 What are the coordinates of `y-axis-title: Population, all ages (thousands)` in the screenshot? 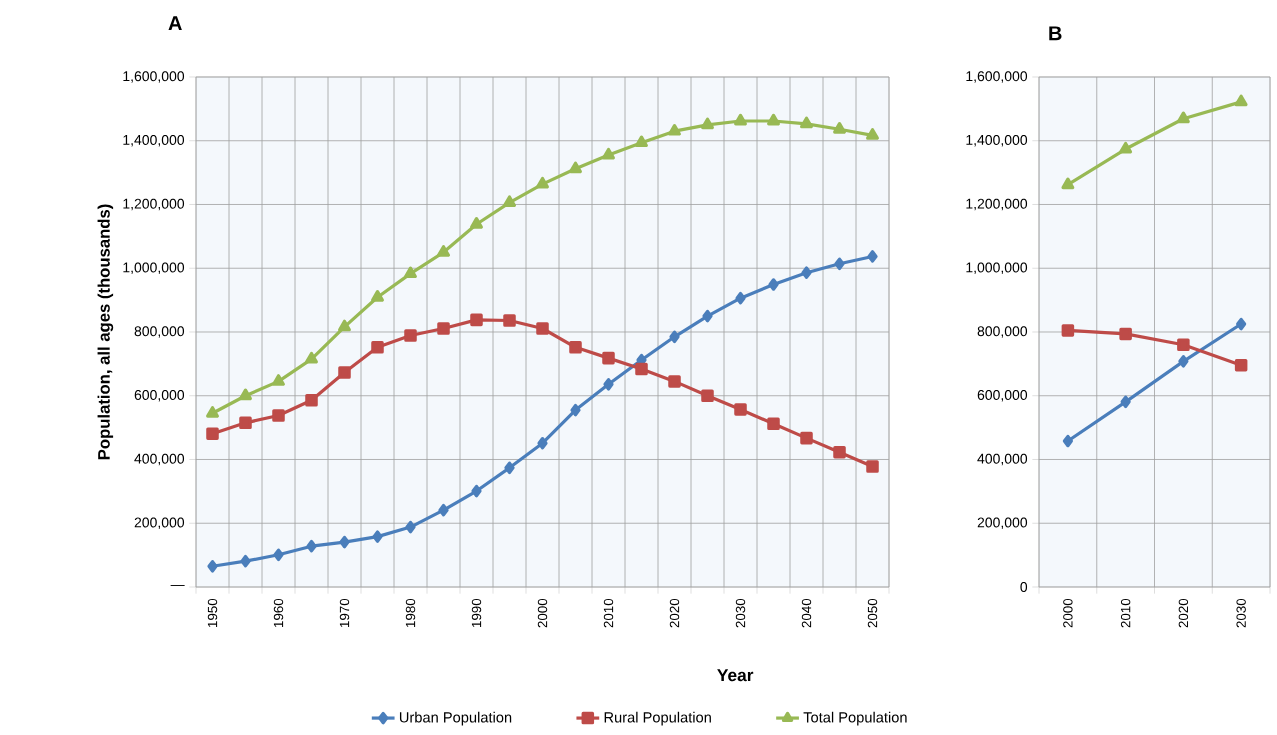 It's located at (105, 332).